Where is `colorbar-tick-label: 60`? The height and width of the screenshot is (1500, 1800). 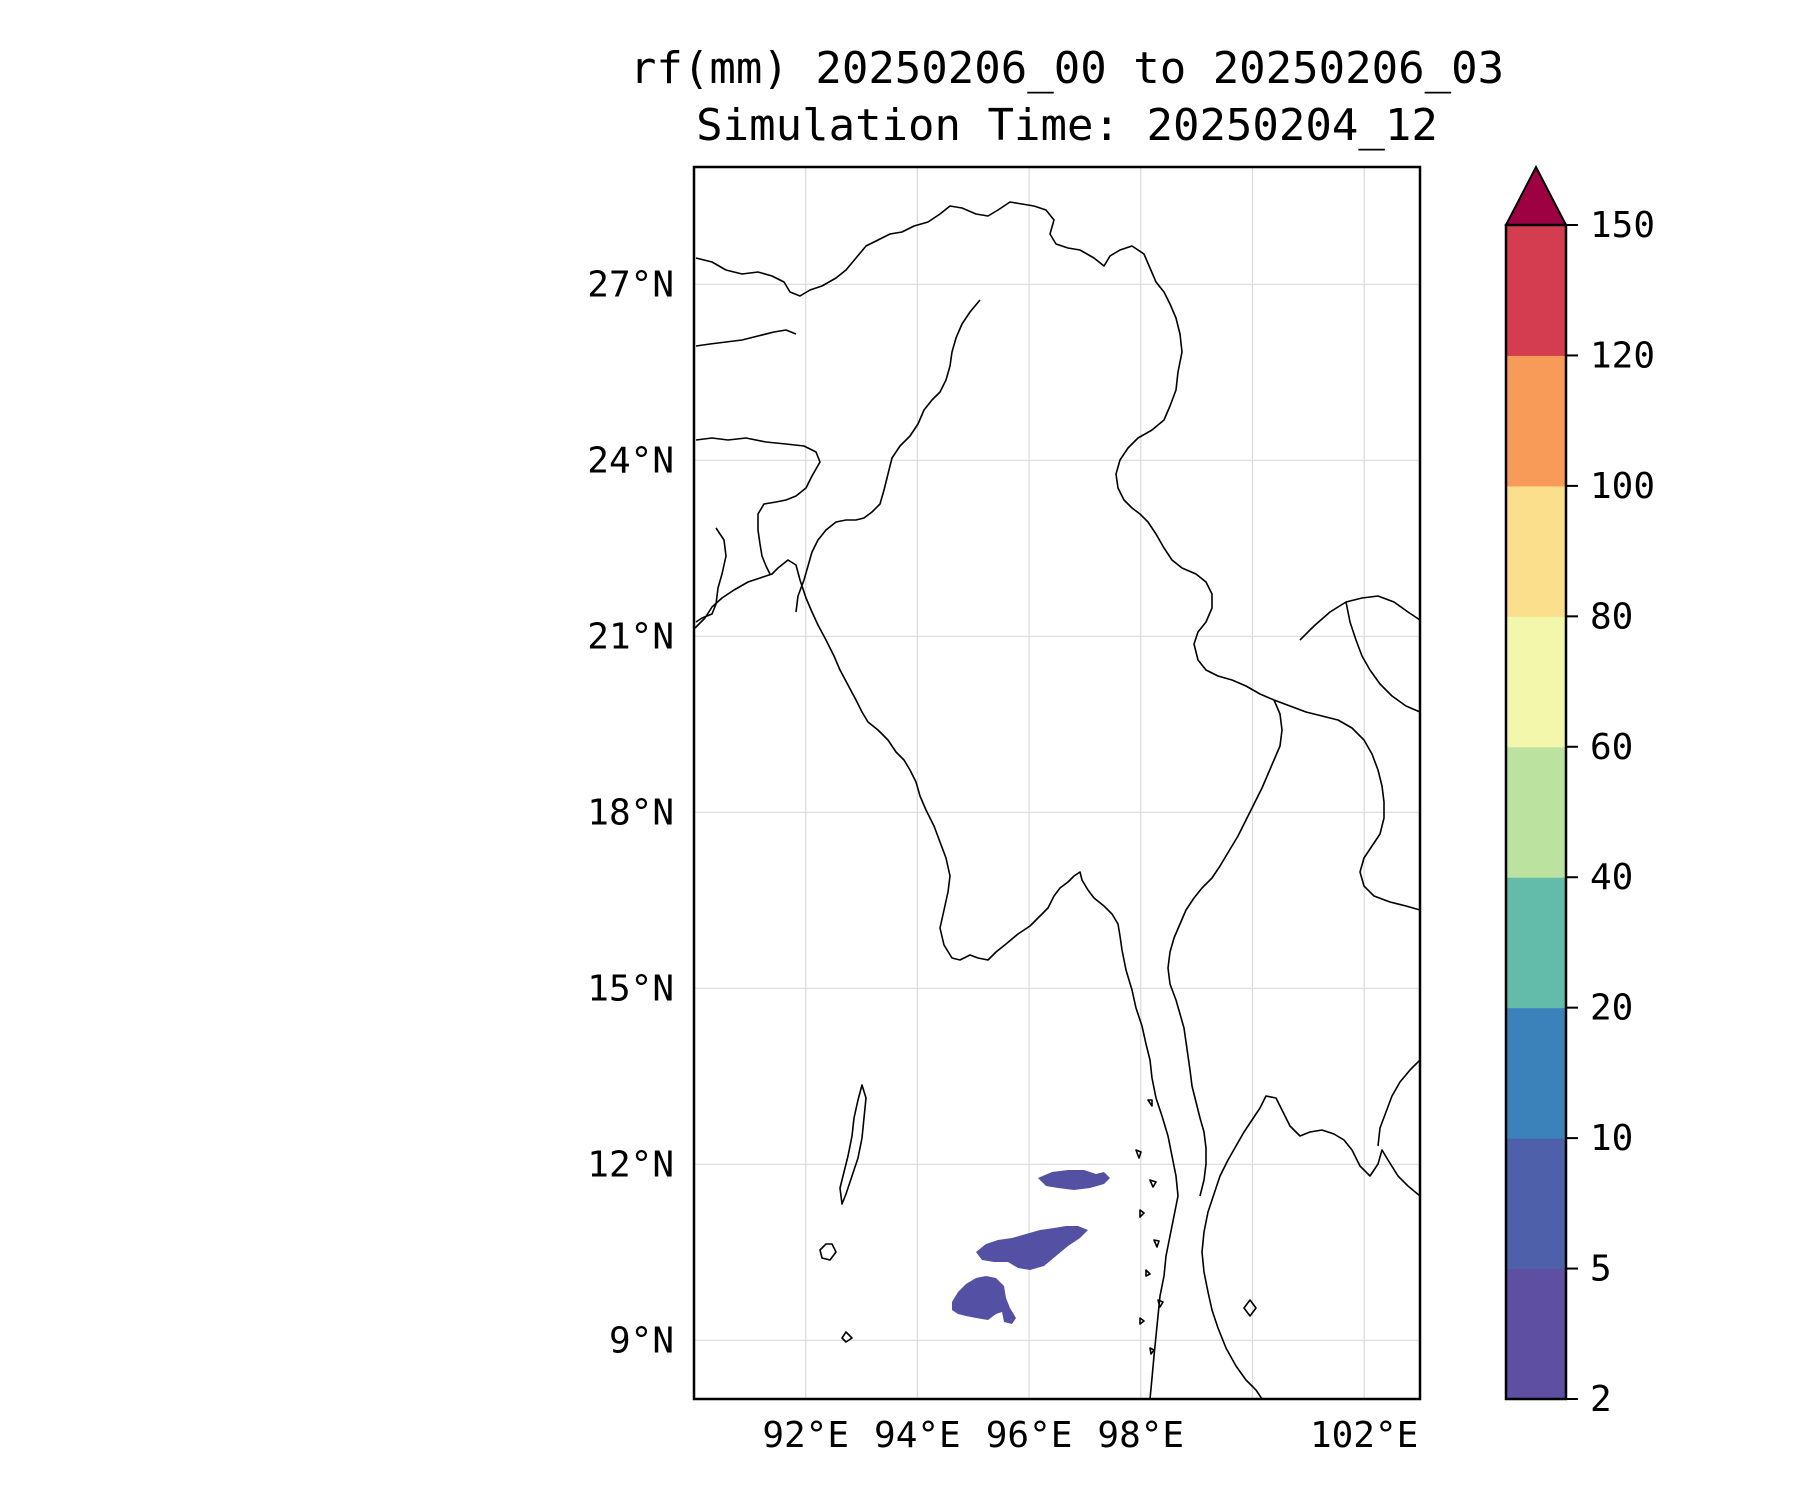 colorbar-tick-label: 60 is located at coordinates (1611, 747).